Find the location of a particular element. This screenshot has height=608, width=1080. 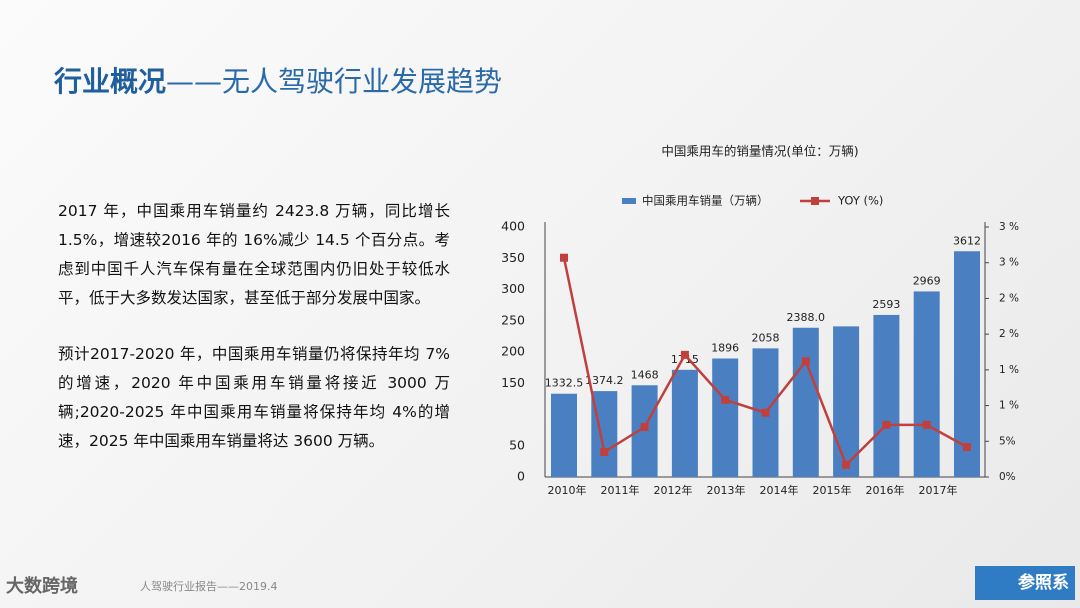

y-tick-label: 400 is located at coordinates (513, 226).